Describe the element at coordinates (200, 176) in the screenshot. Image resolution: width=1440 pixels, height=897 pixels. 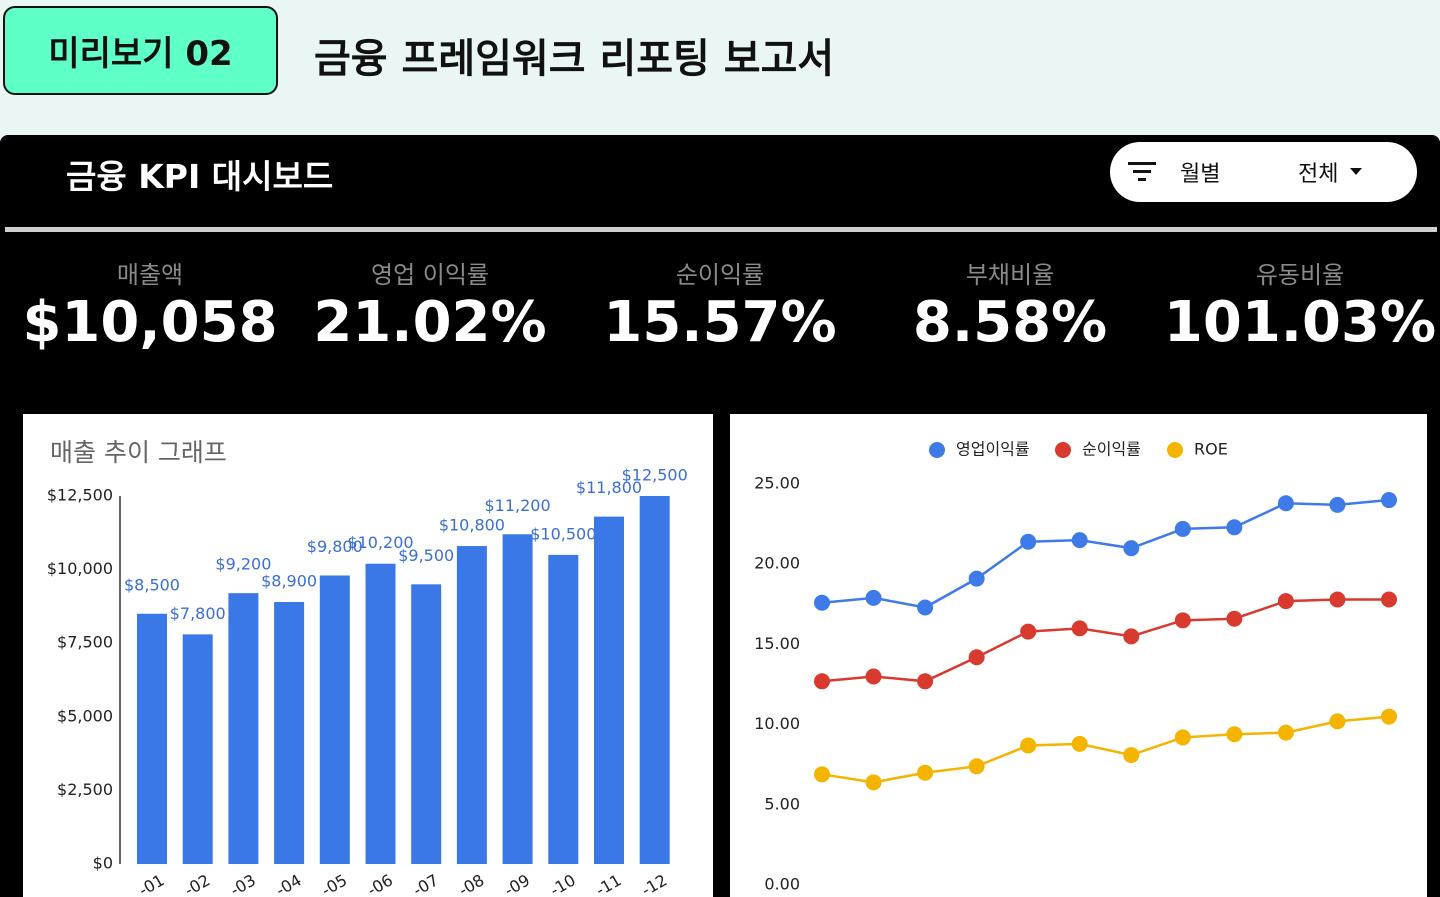
I see `dashboard-title: 금융 KPI 대시보드` at that location.